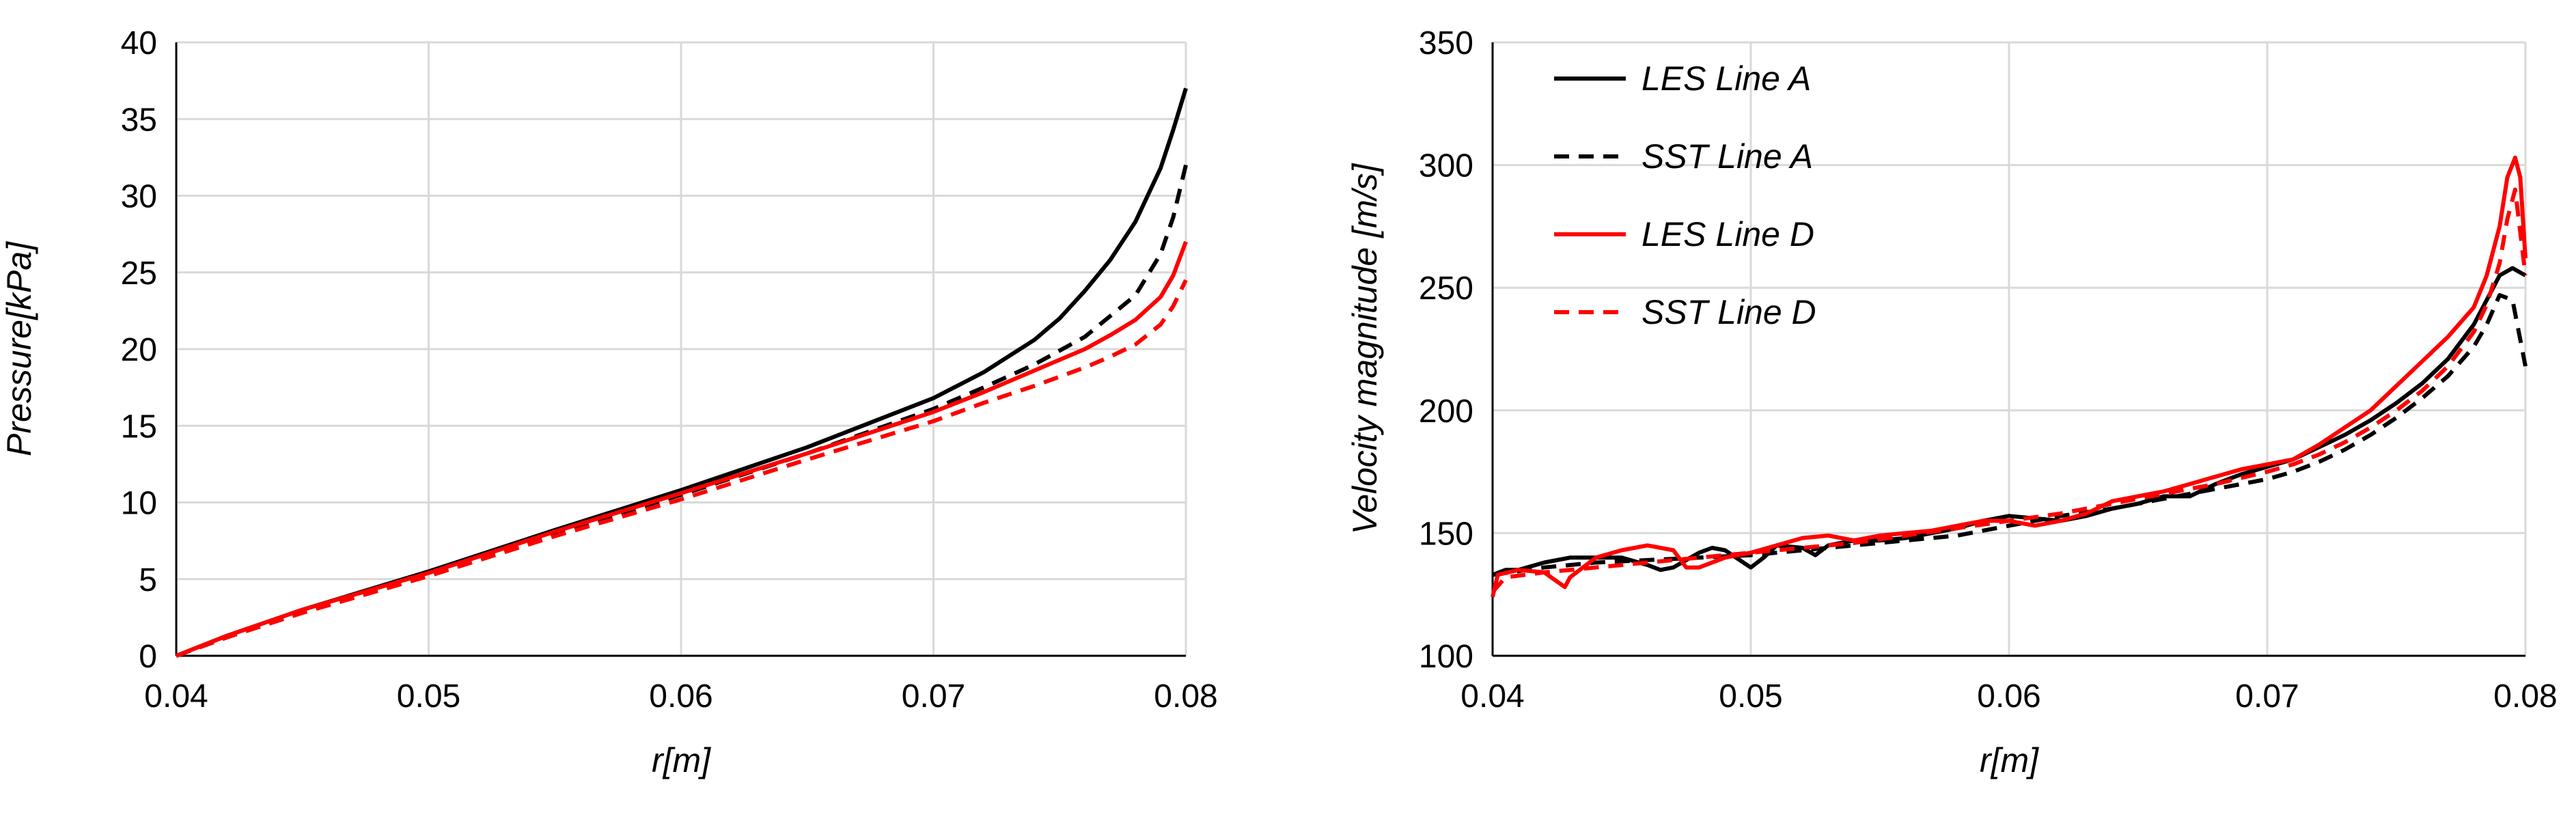 This screenshot has height=817, width=2576. Describe the element at coordinates (139, 427) in the screenshot. I see `y-tick-label: 15` at that location.